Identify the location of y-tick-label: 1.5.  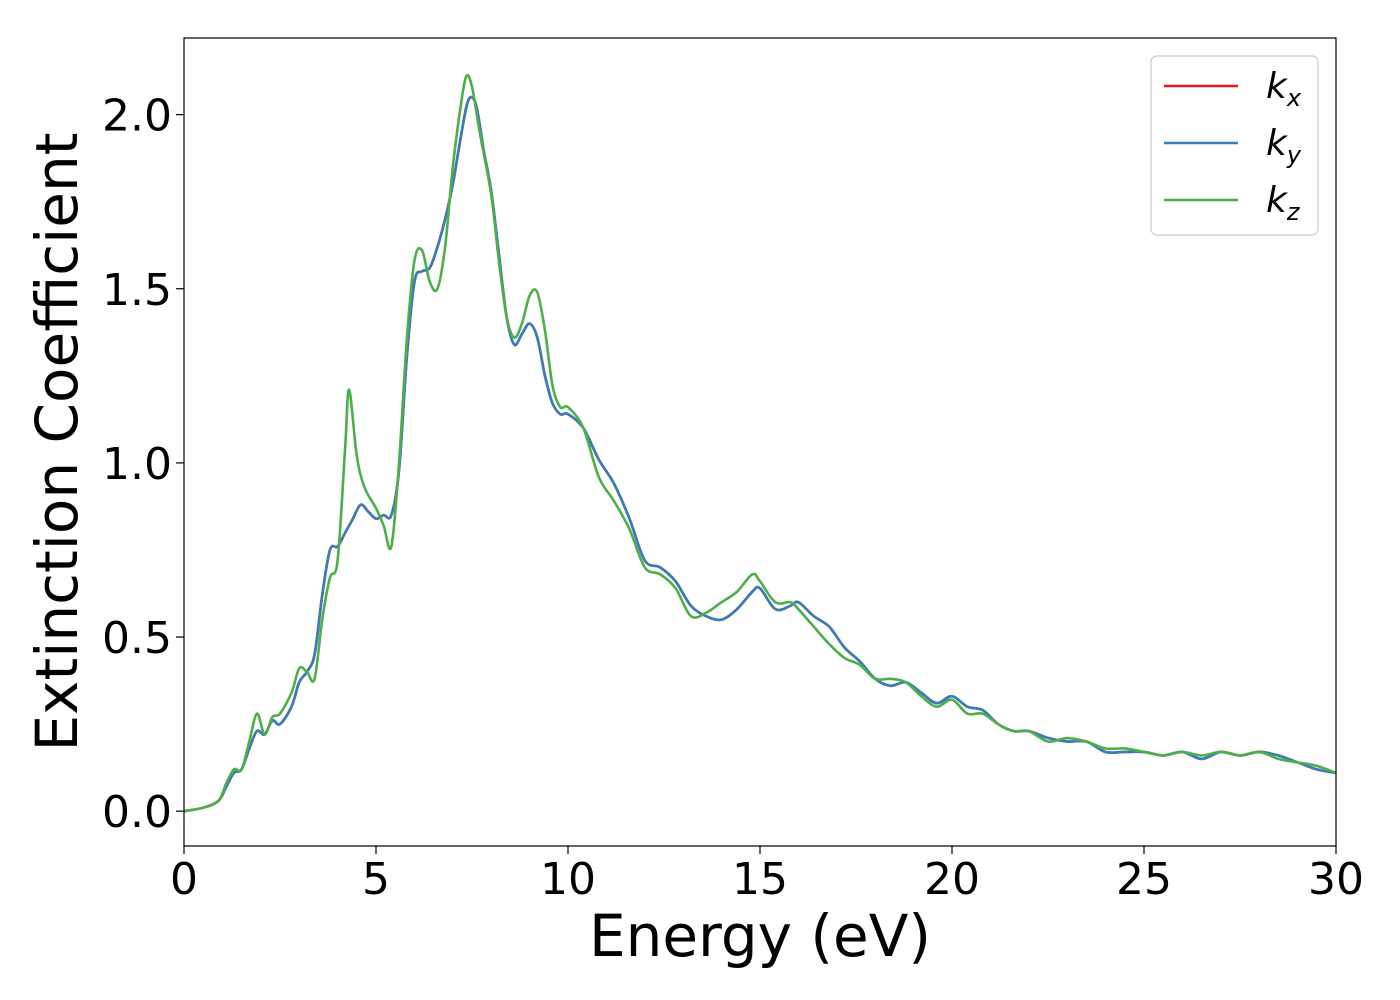
(137, 290).